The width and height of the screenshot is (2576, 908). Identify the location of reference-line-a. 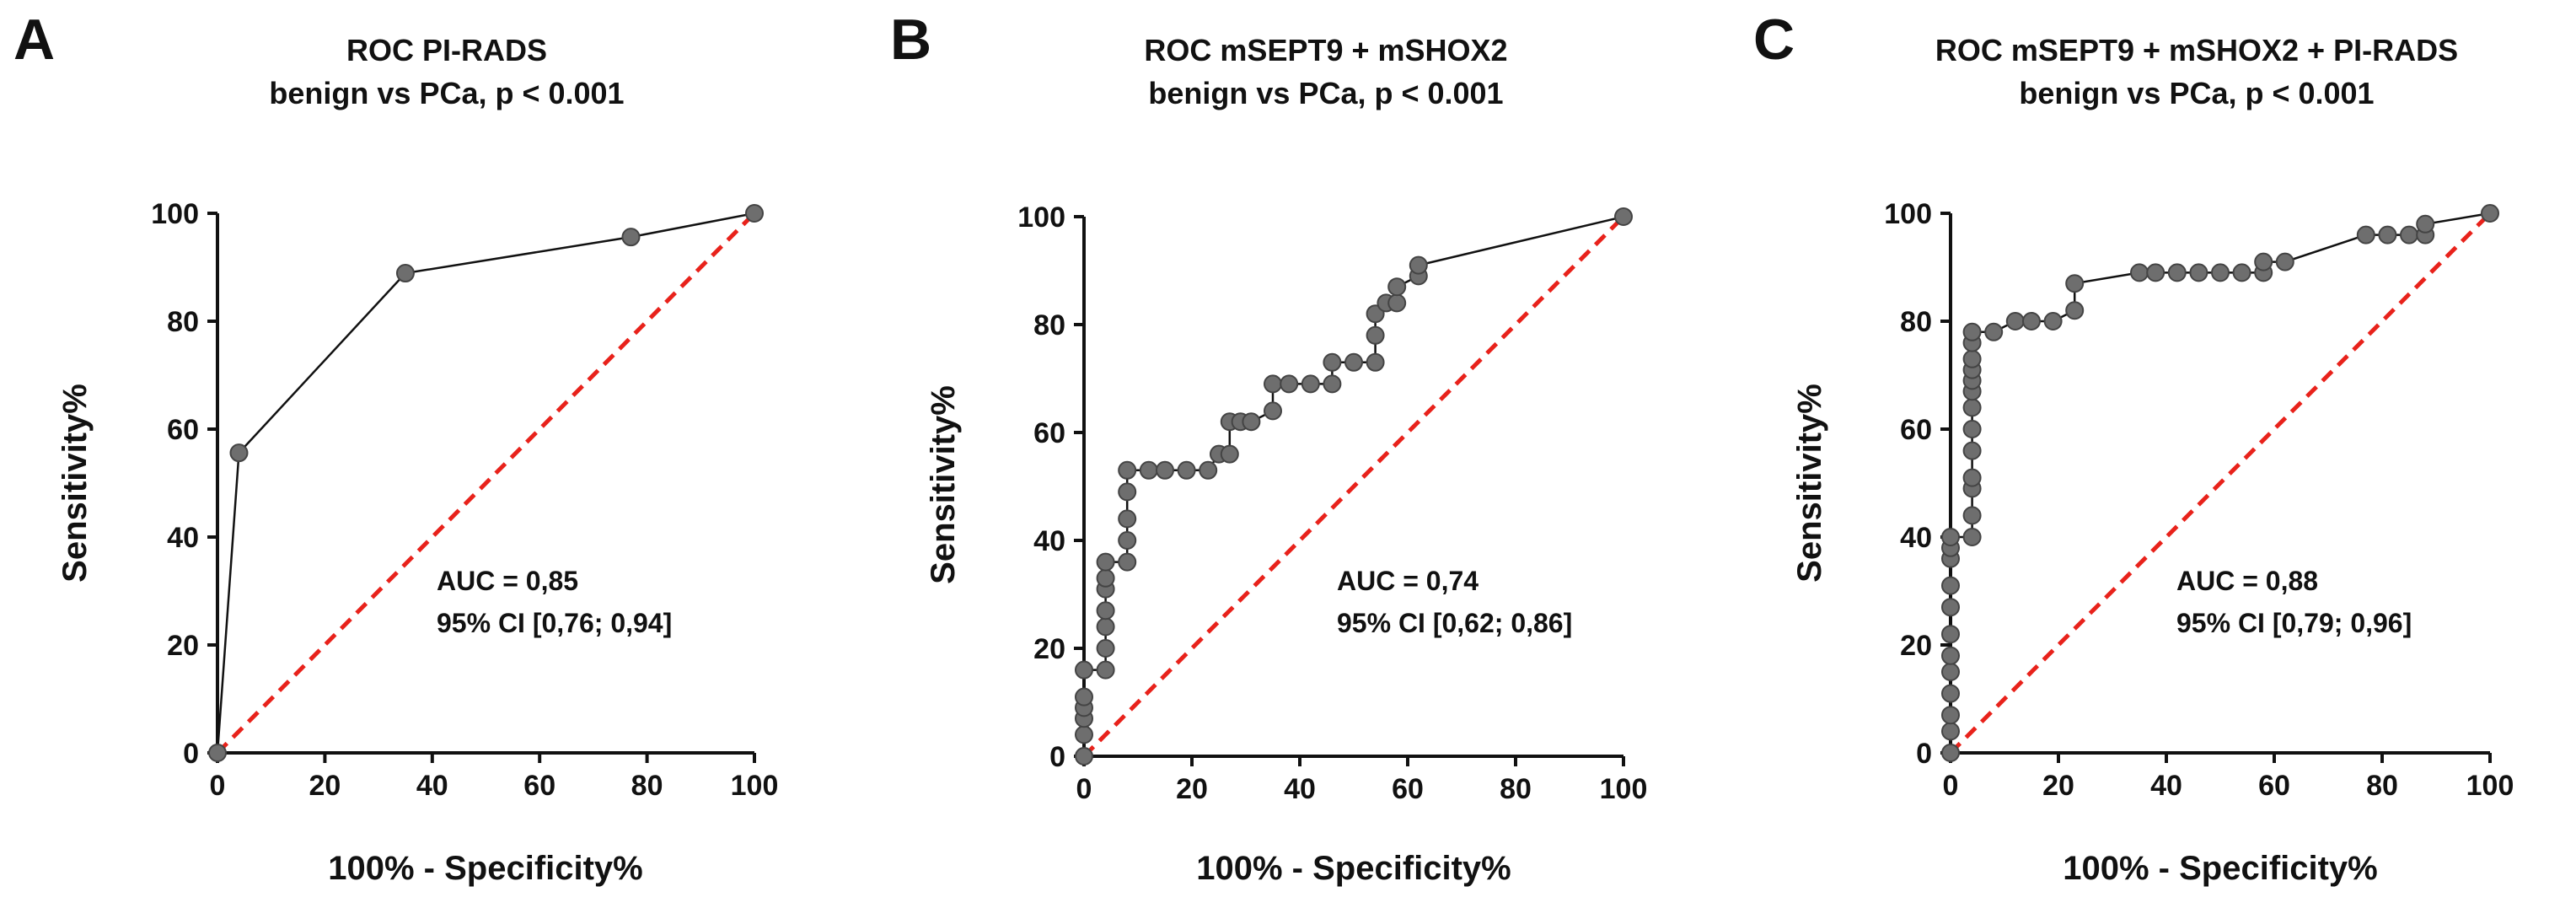
(486, 483).